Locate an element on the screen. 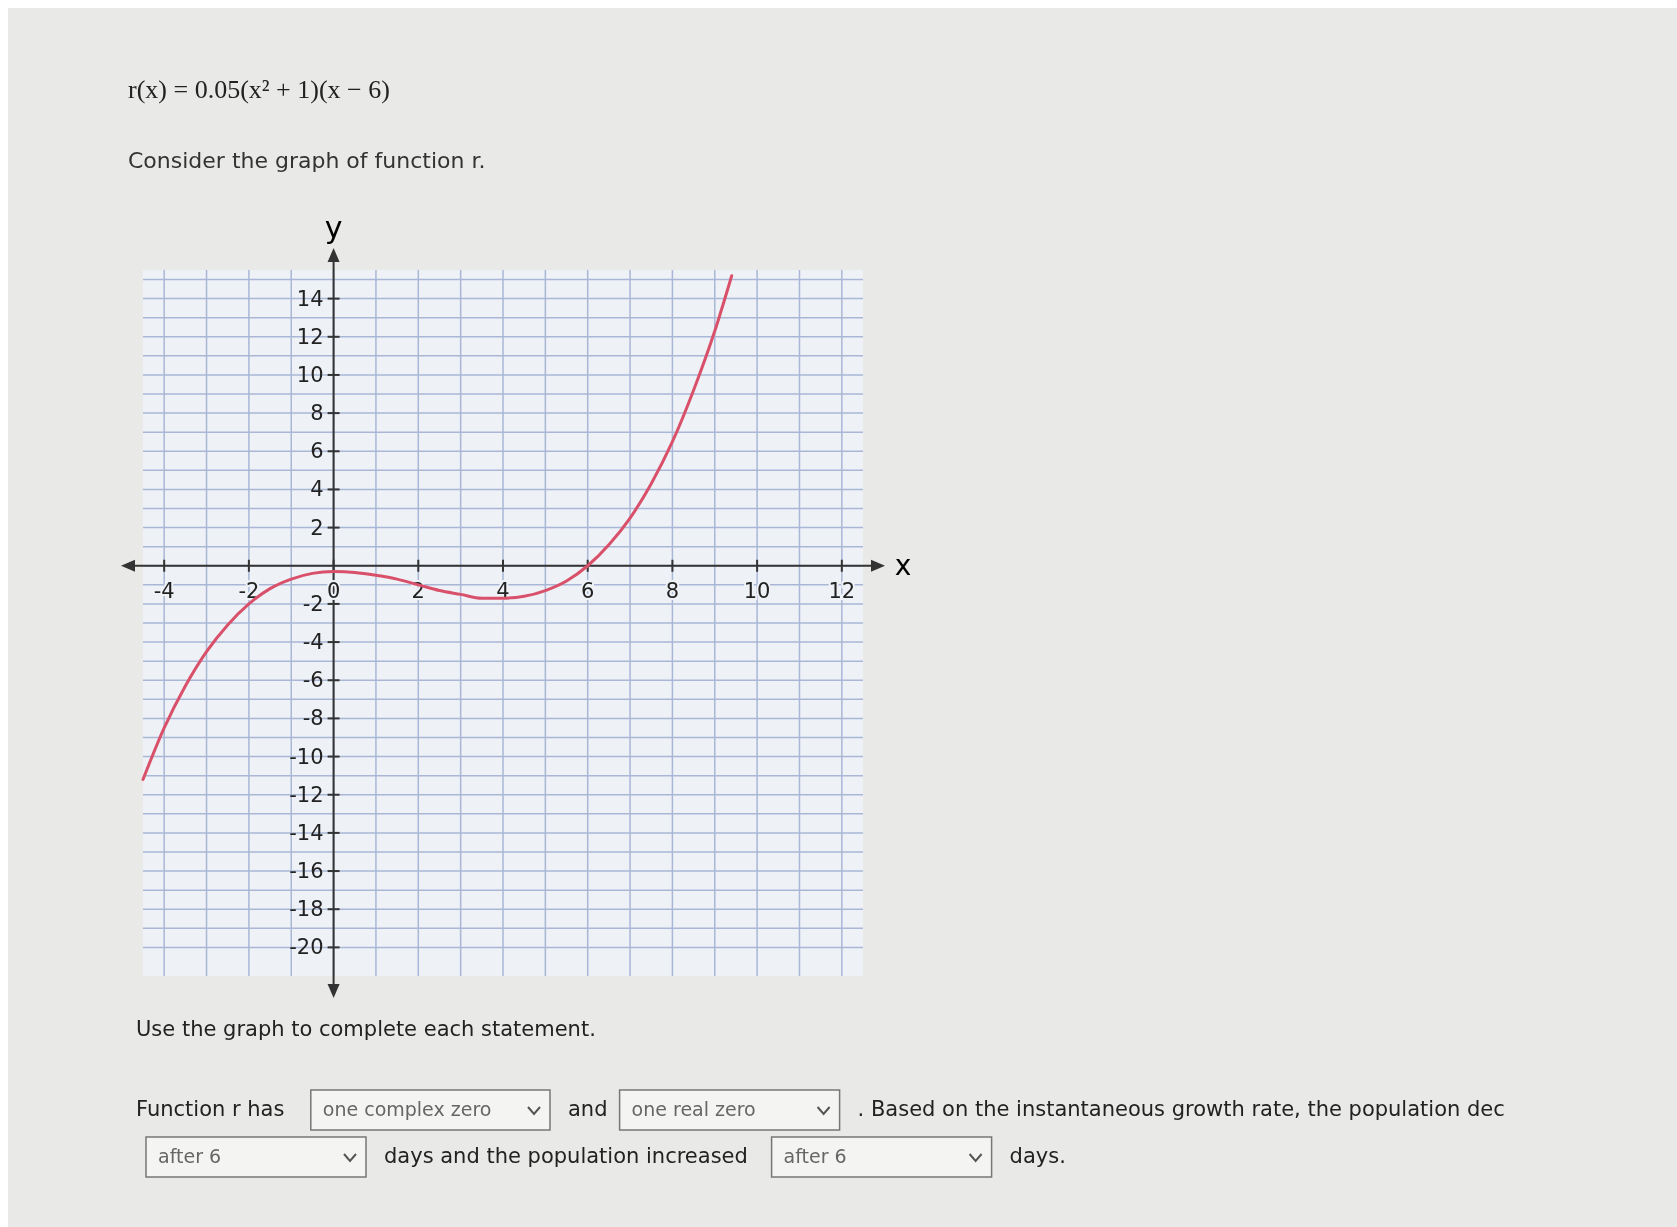 The height and width of the screenshot is (1227, 1677). chart-title: r(x) = 0.05(x² + 1)(x − 6) is located at coordinates (259, 89).